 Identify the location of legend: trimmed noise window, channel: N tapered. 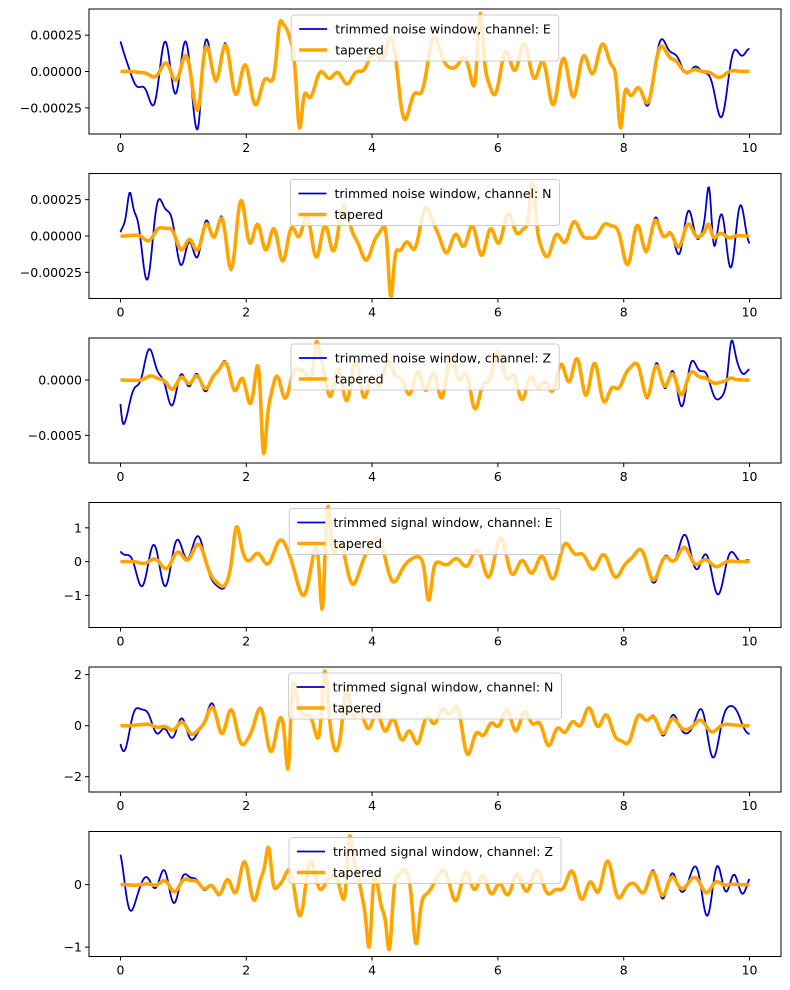
(425, 202).